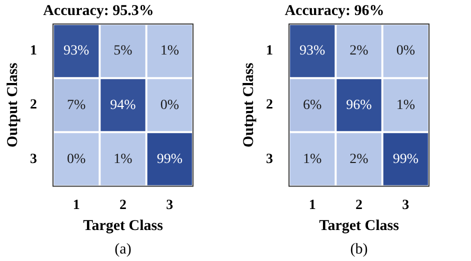 The width and height of the screenshot is (471, 261). What do you see at coordinates (98, 10) in the screenshot?
I see `chart-title: Accuracy: 95.3%` at bounding box center [98, 10].